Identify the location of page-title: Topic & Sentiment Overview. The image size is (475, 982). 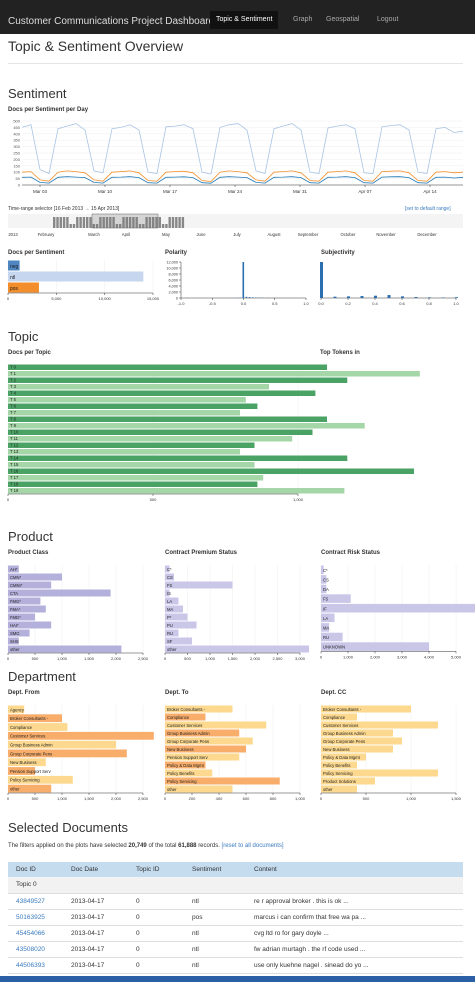
(96, 46).